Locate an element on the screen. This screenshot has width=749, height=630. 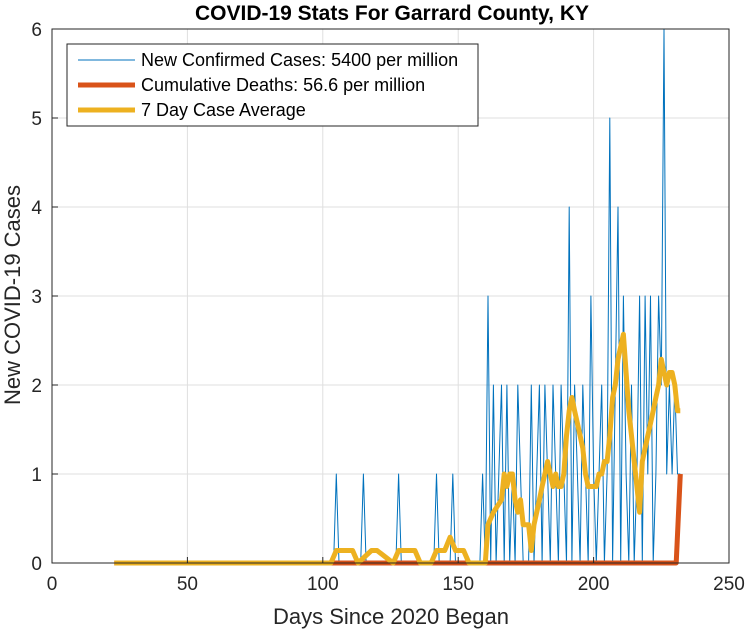
y-tick-label: 3 is located at coordinates (36, 297).